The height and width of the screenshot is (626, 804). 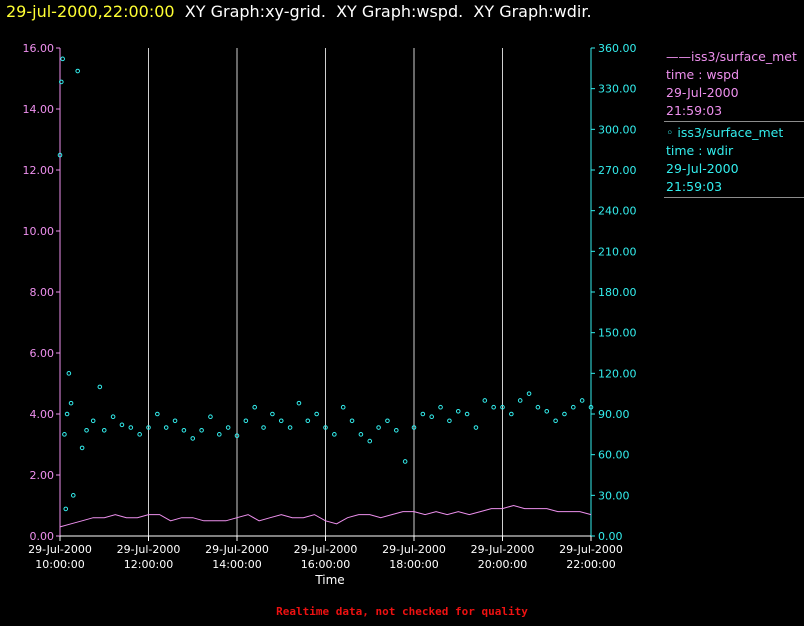 I want to click on right-tick-label-4: 120.00, so click(x=617, y=373).